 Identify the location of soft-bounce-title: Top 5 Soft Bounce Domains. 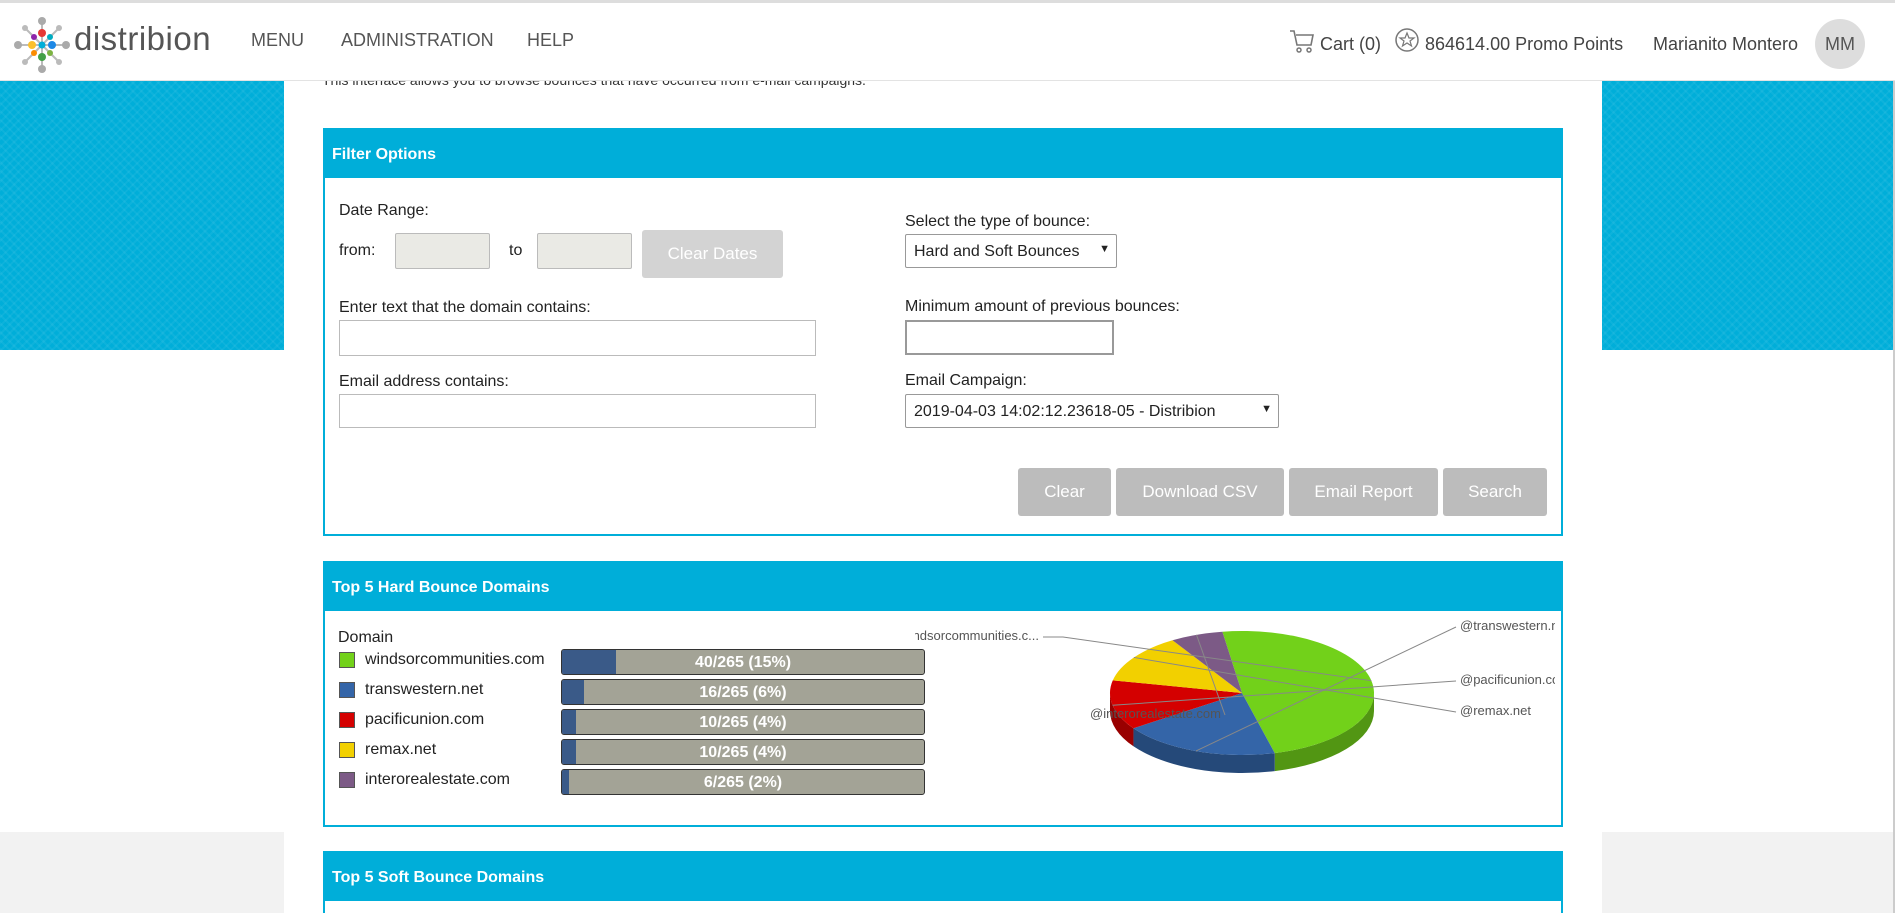
(943, 877).